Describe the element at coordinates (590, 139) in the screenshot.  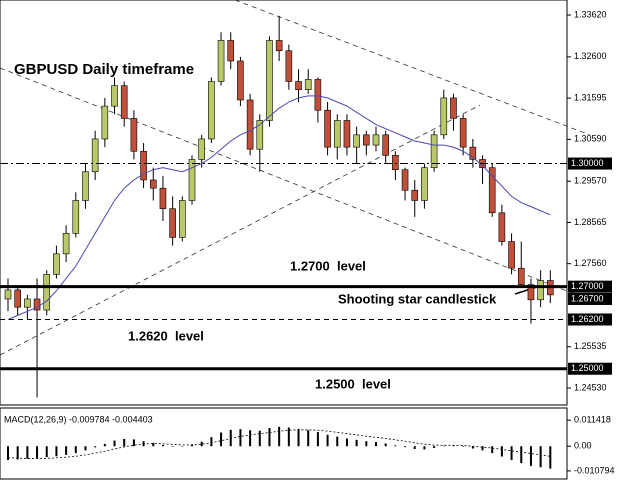
I see `y-tick-label: 1.30590` at that location.